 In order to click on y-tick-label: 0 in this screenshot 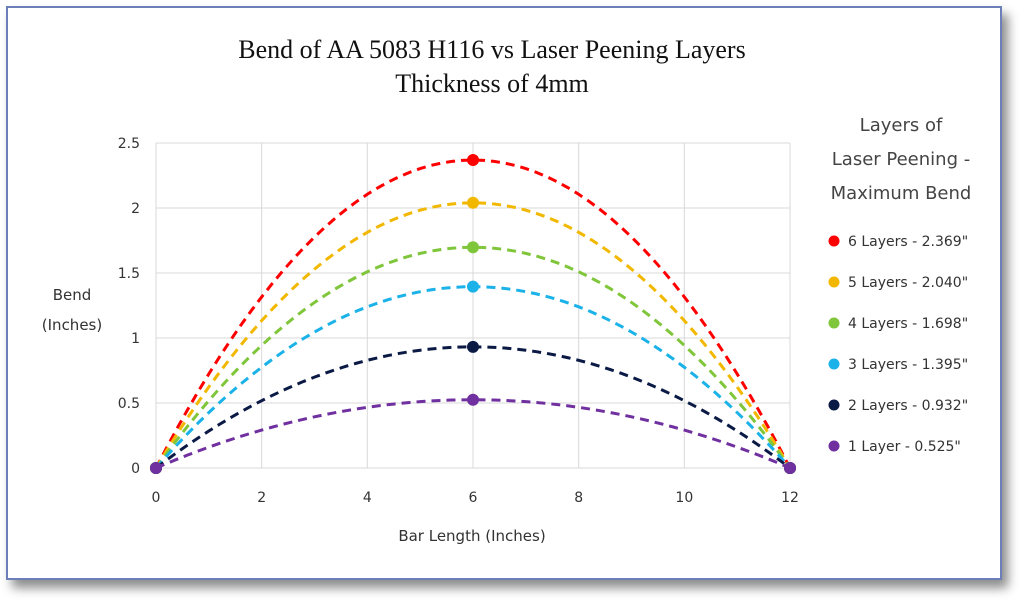, I will do `click(135, 469)`.